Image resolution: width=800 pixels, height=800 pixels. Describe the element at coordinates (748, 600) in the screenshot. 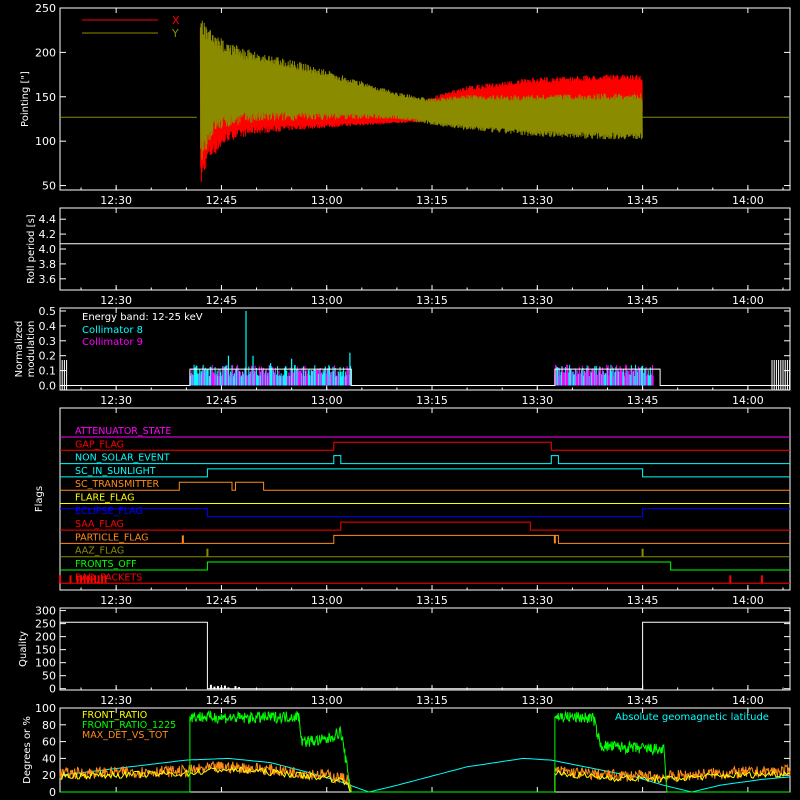

I see `flags-xtick-label: 14:00` at that location.